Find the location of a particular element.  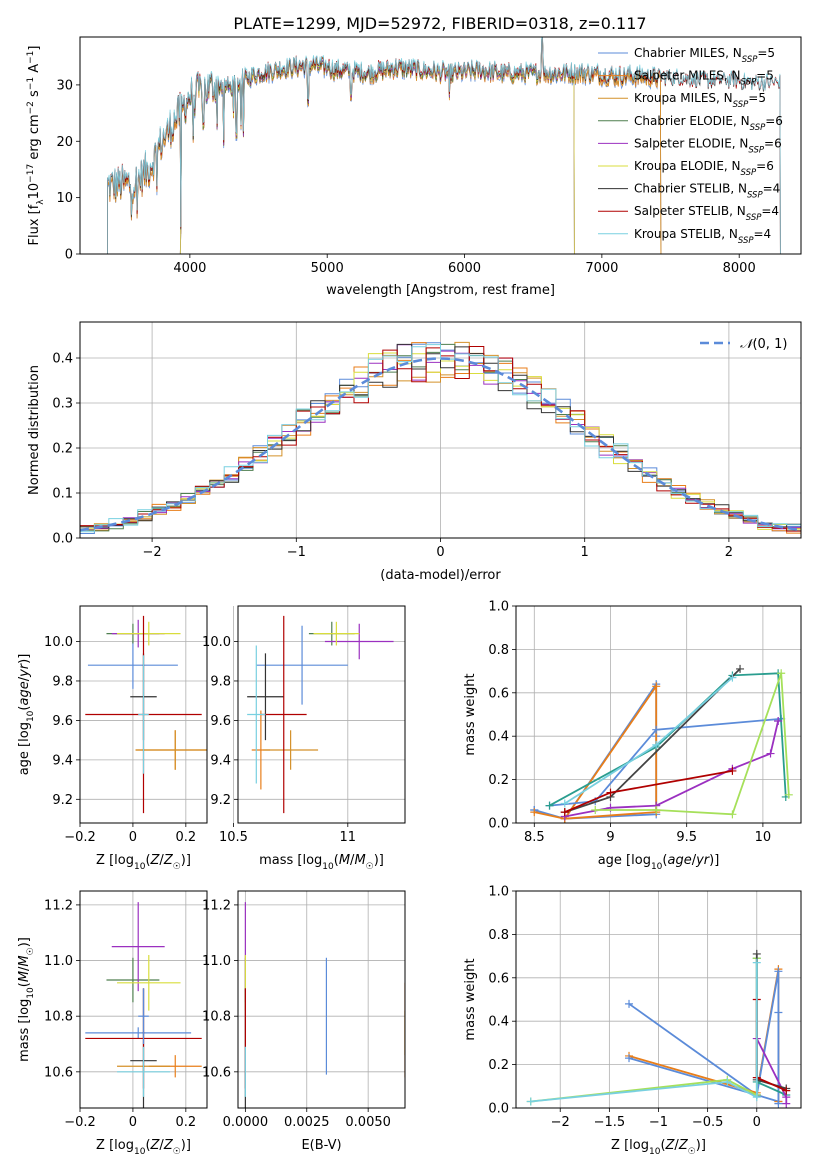

y-tick-label: 9.6 is located at coordinates (62, 721).